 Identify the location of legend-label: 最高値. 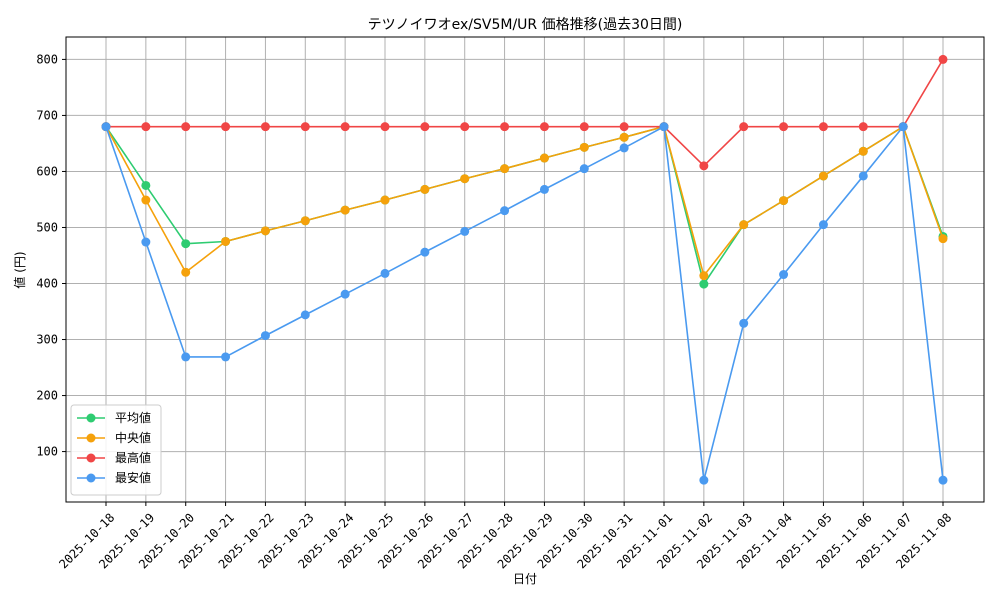
(133, 457).